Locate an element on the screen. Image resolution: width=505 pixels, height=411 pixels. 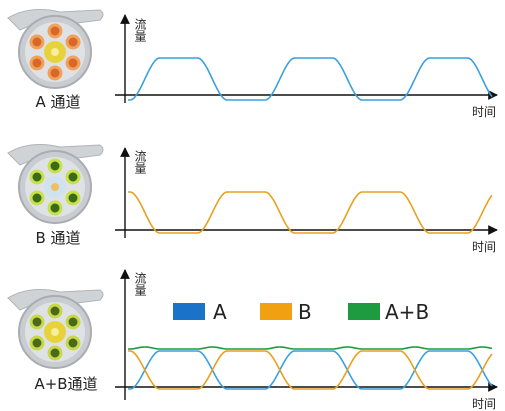
channel-label: A+B通道 is located at coordinates (65, 384).